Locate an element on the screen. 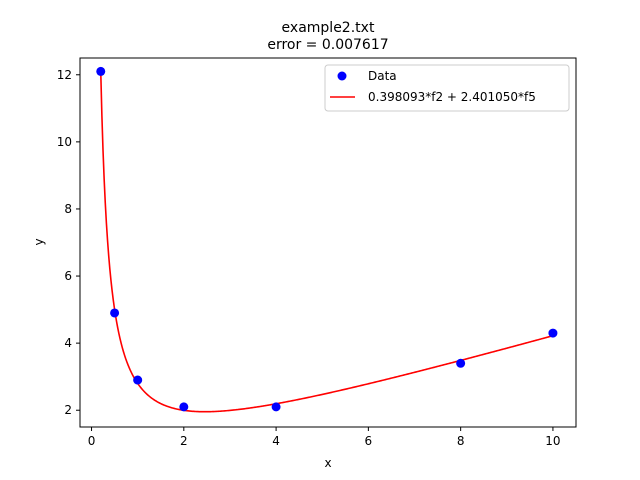 The width and height of the screenshot is (640, 480). x-tick-label: 0 is located at coordinates (92, 441).